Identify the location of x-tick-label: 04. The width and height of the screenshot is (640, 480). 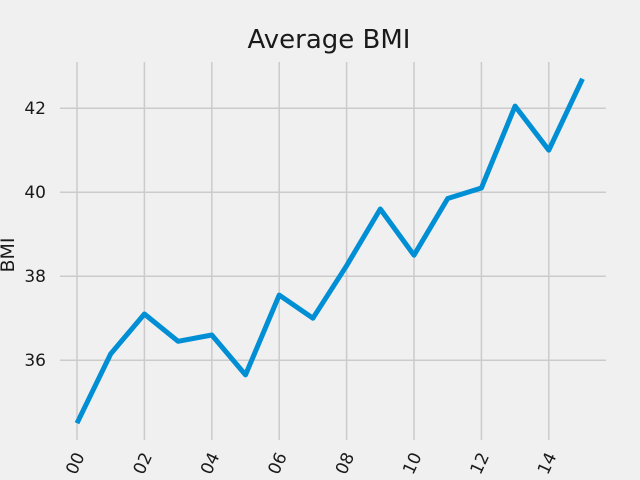
(210, 464).